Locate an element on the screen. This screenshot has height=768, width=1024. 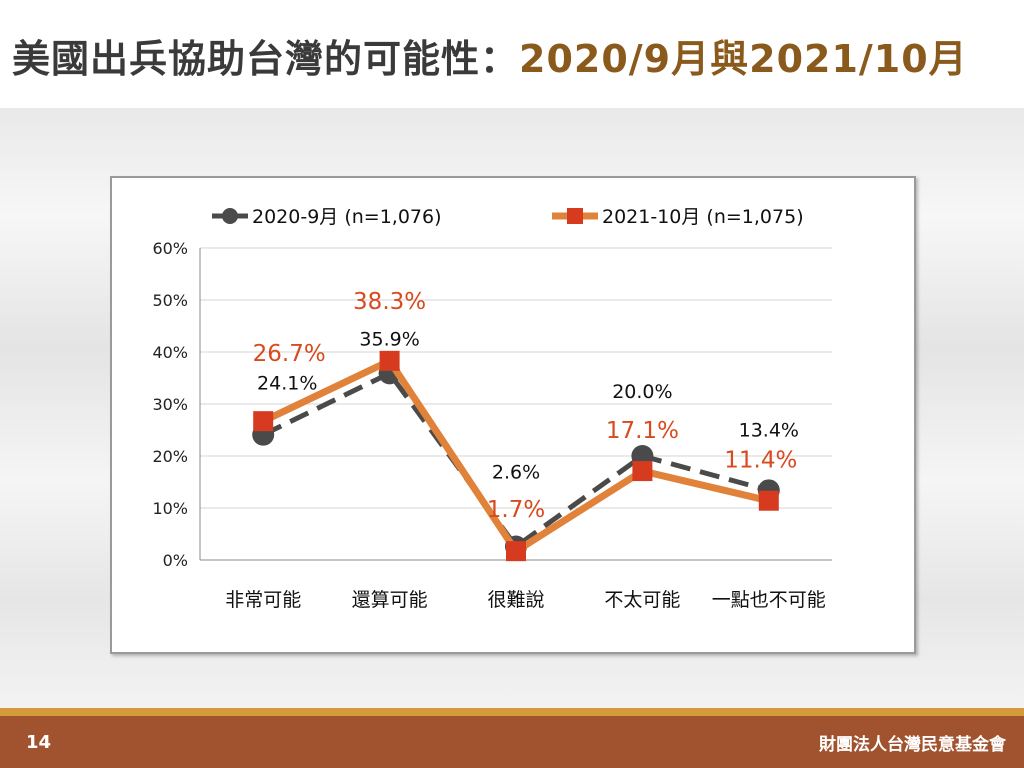
series-2021-data-label: 11.4% is located at coordinates (760, 461).